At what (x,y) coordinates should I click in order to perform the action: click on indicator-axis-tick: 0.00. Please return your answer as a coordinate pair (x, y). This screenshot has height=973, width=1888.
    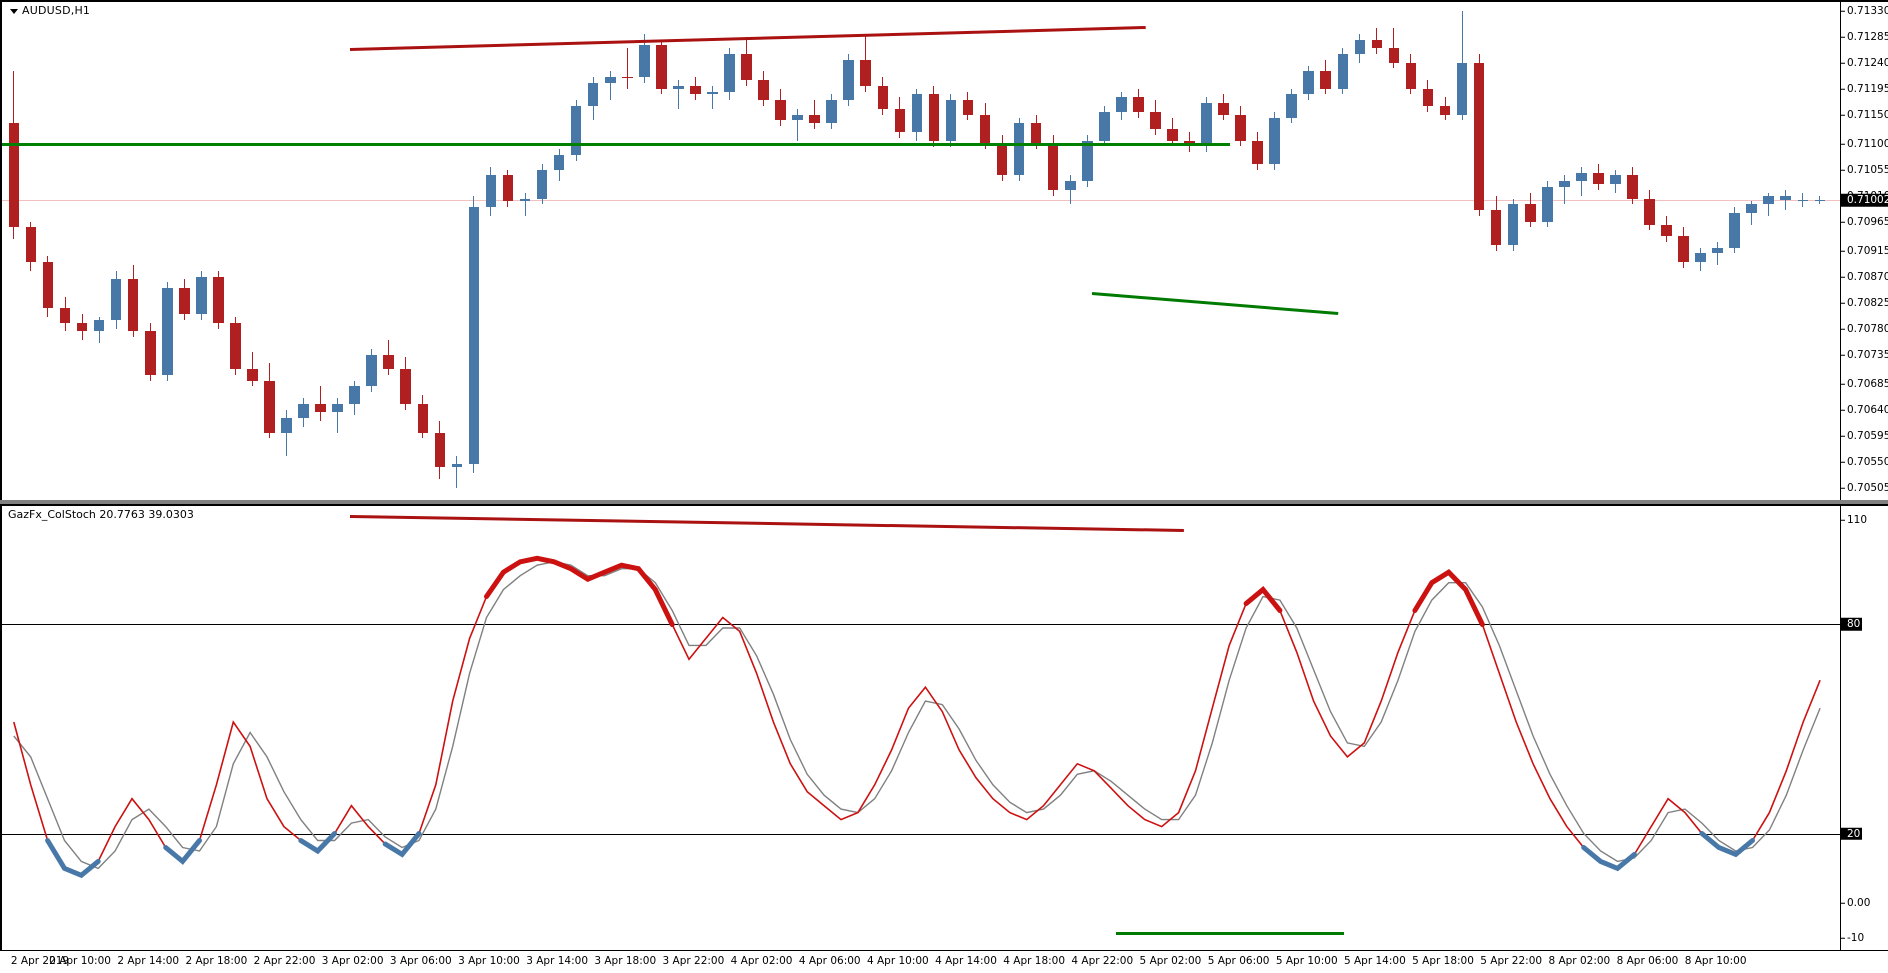
    Looking at the image, I should click on (1855, 903).